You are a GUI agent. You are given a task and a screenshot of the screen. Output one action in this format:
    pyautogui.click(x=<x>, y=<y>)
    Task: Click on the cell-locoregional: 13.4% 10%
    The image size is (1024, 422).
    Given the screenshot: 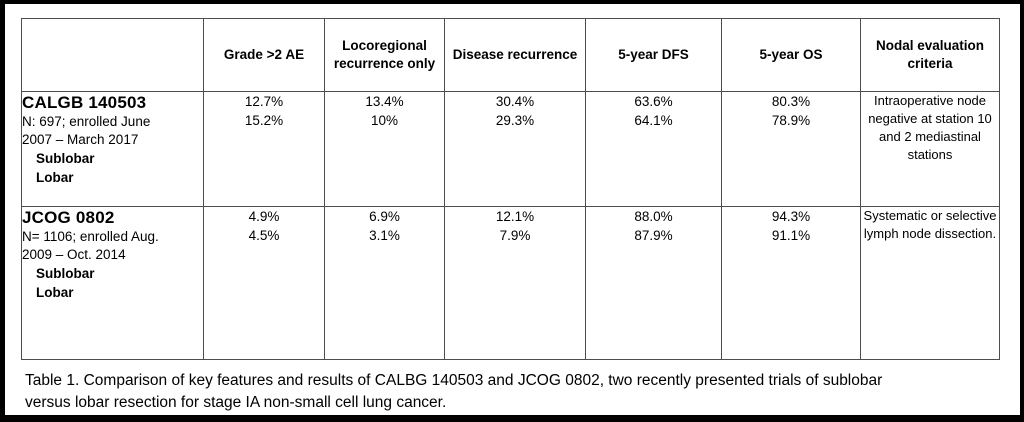 What is the action you would take?
    pyautogui.click(x=384, y=149)
    